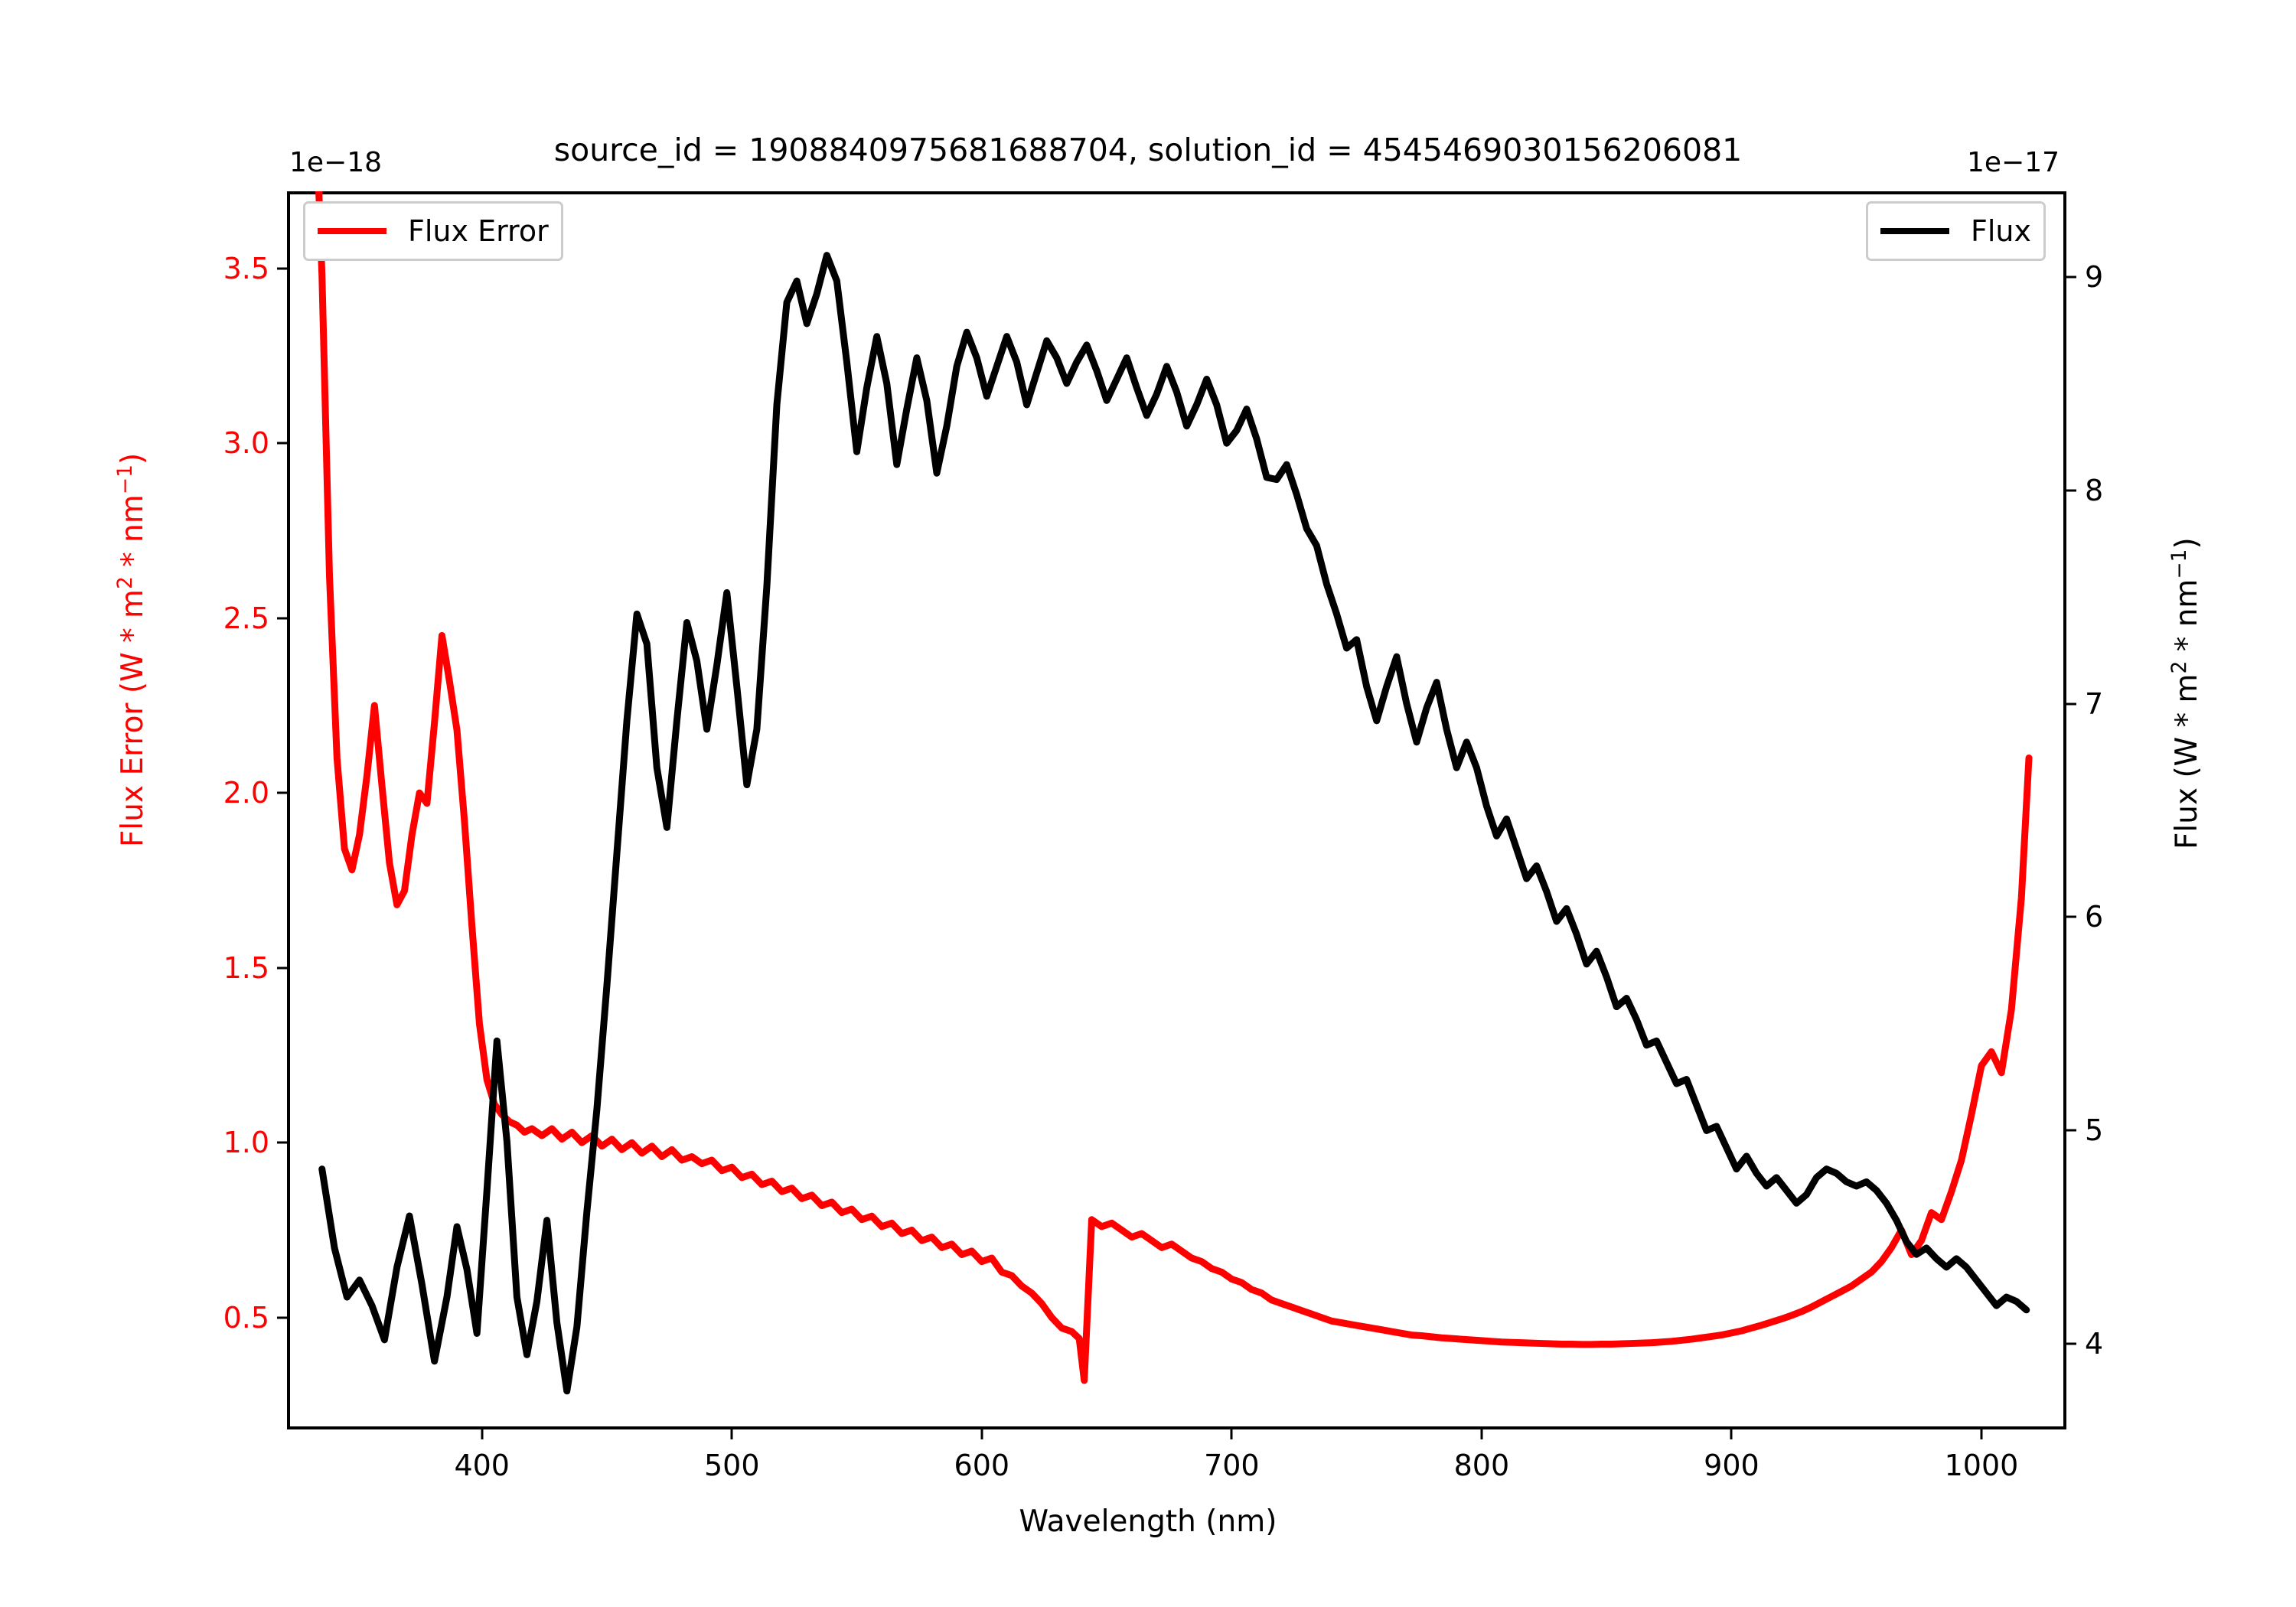 The width and height of the screenshot is (2296, 1607). I want to click on left-axis-offset-text: 1e−18, so click(336, 162).